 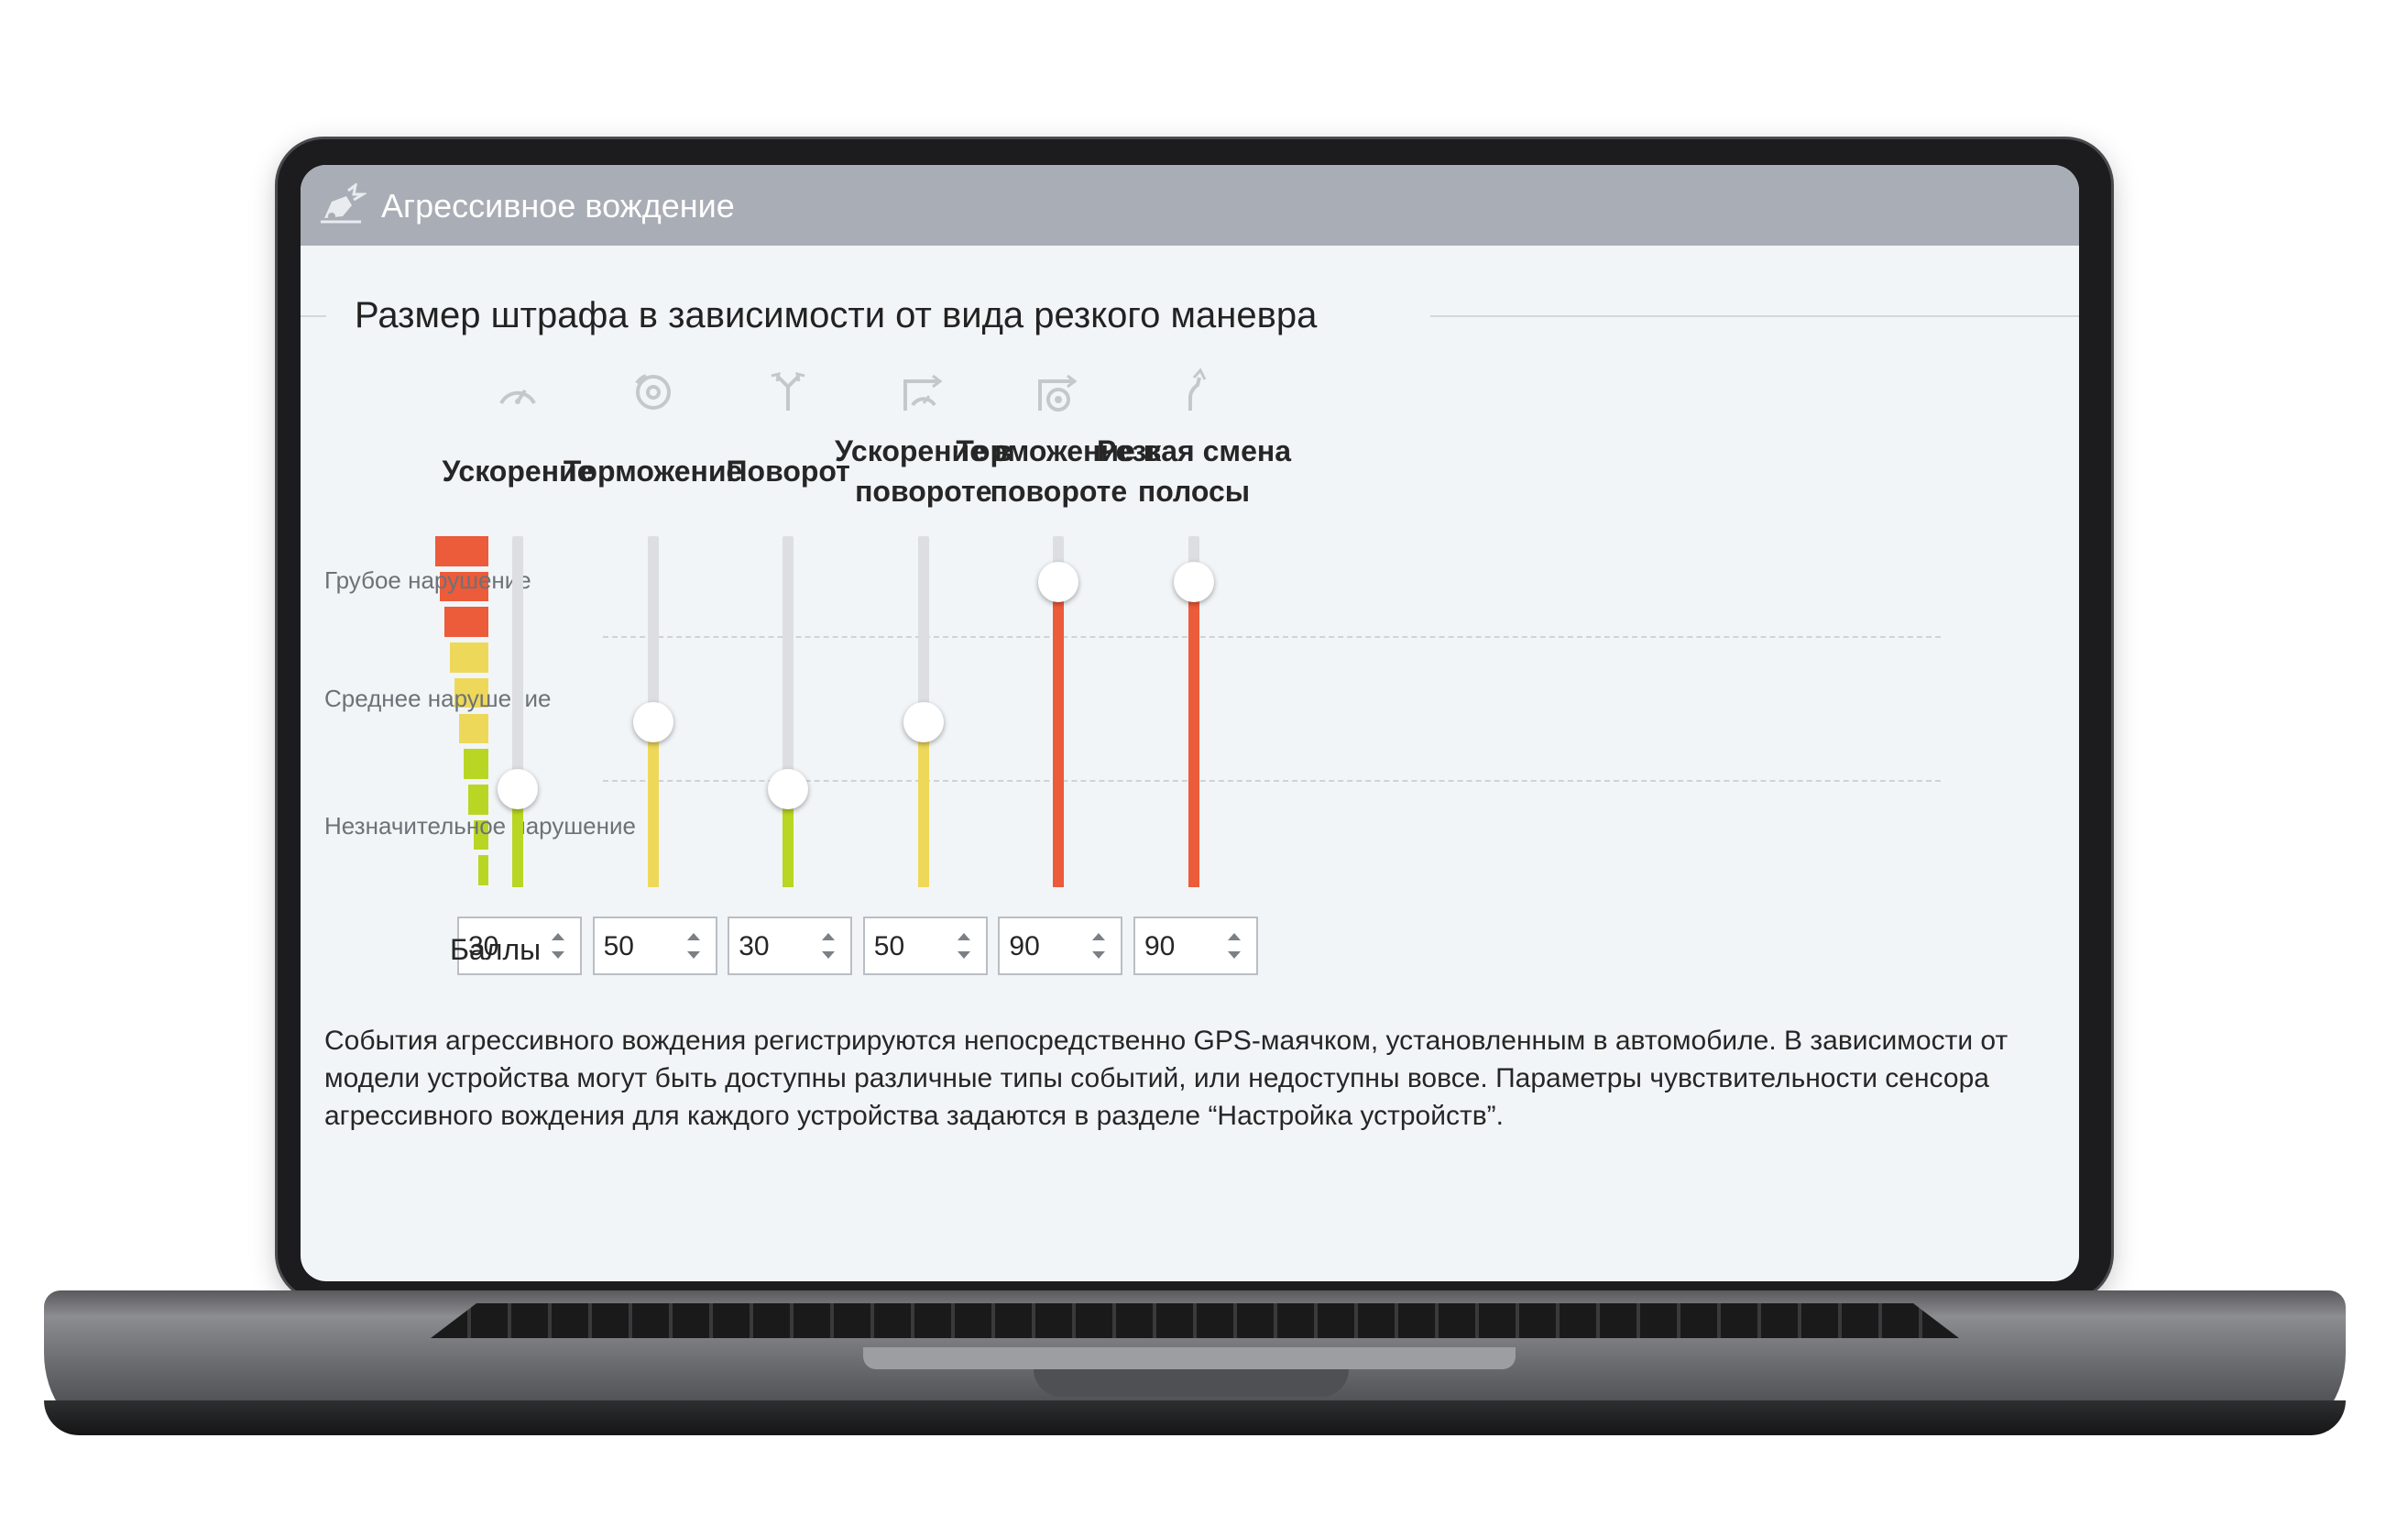 What do you see at coordinates (1058, 393) in the screenshot?
I see `turn-braking-icon` at bounding box center [1058, 393].